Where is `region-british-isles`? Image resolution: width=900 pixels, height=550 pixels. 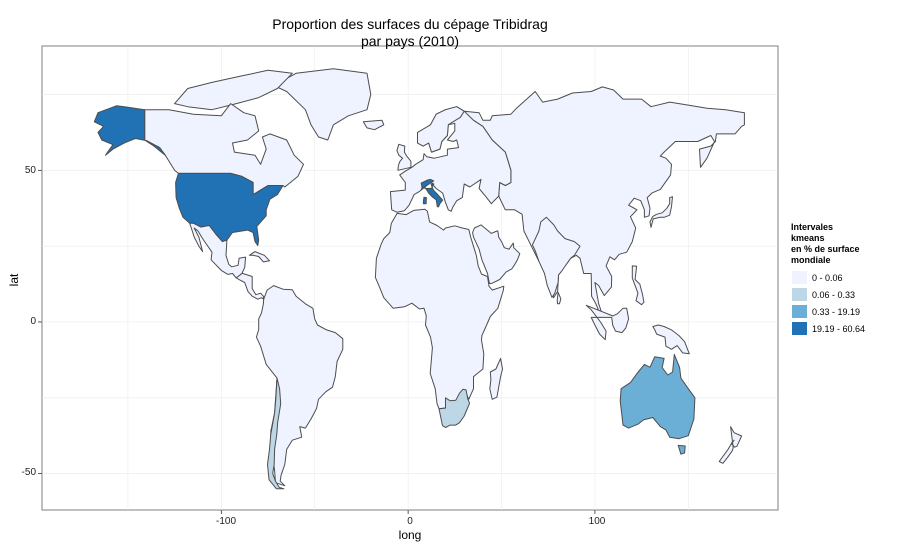
region-british-isles is located at coordinates (404, 157).